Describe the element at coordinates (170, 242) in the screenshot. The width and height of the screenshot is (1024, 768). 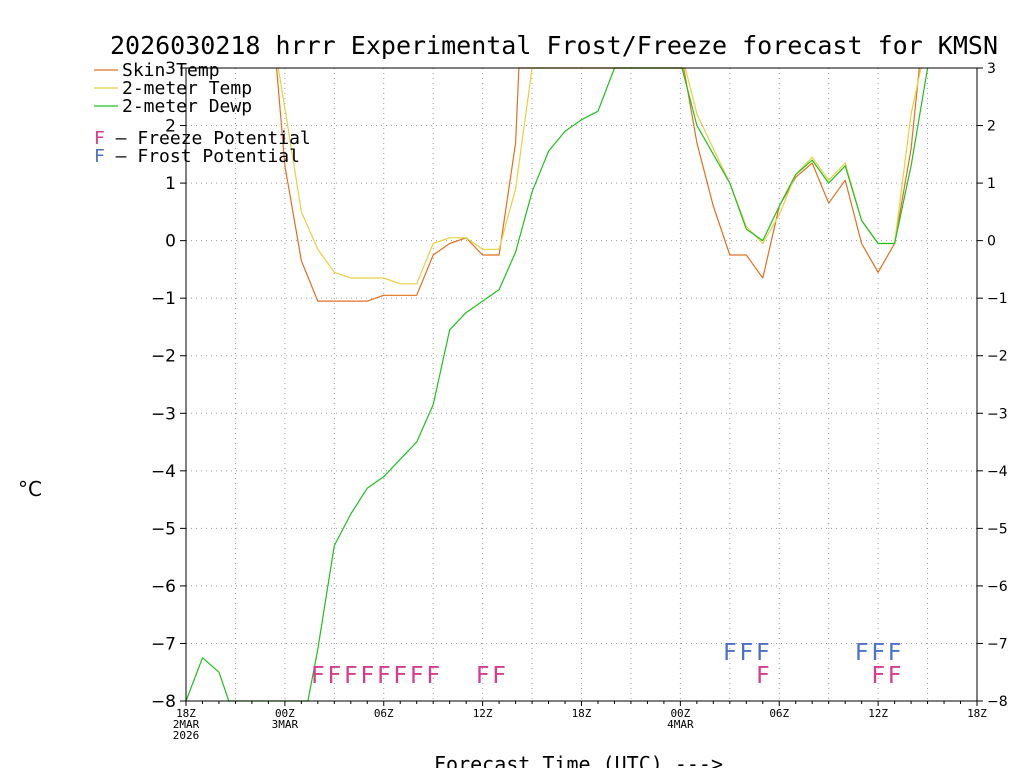
I see `y-tick-label: 0` at that location.